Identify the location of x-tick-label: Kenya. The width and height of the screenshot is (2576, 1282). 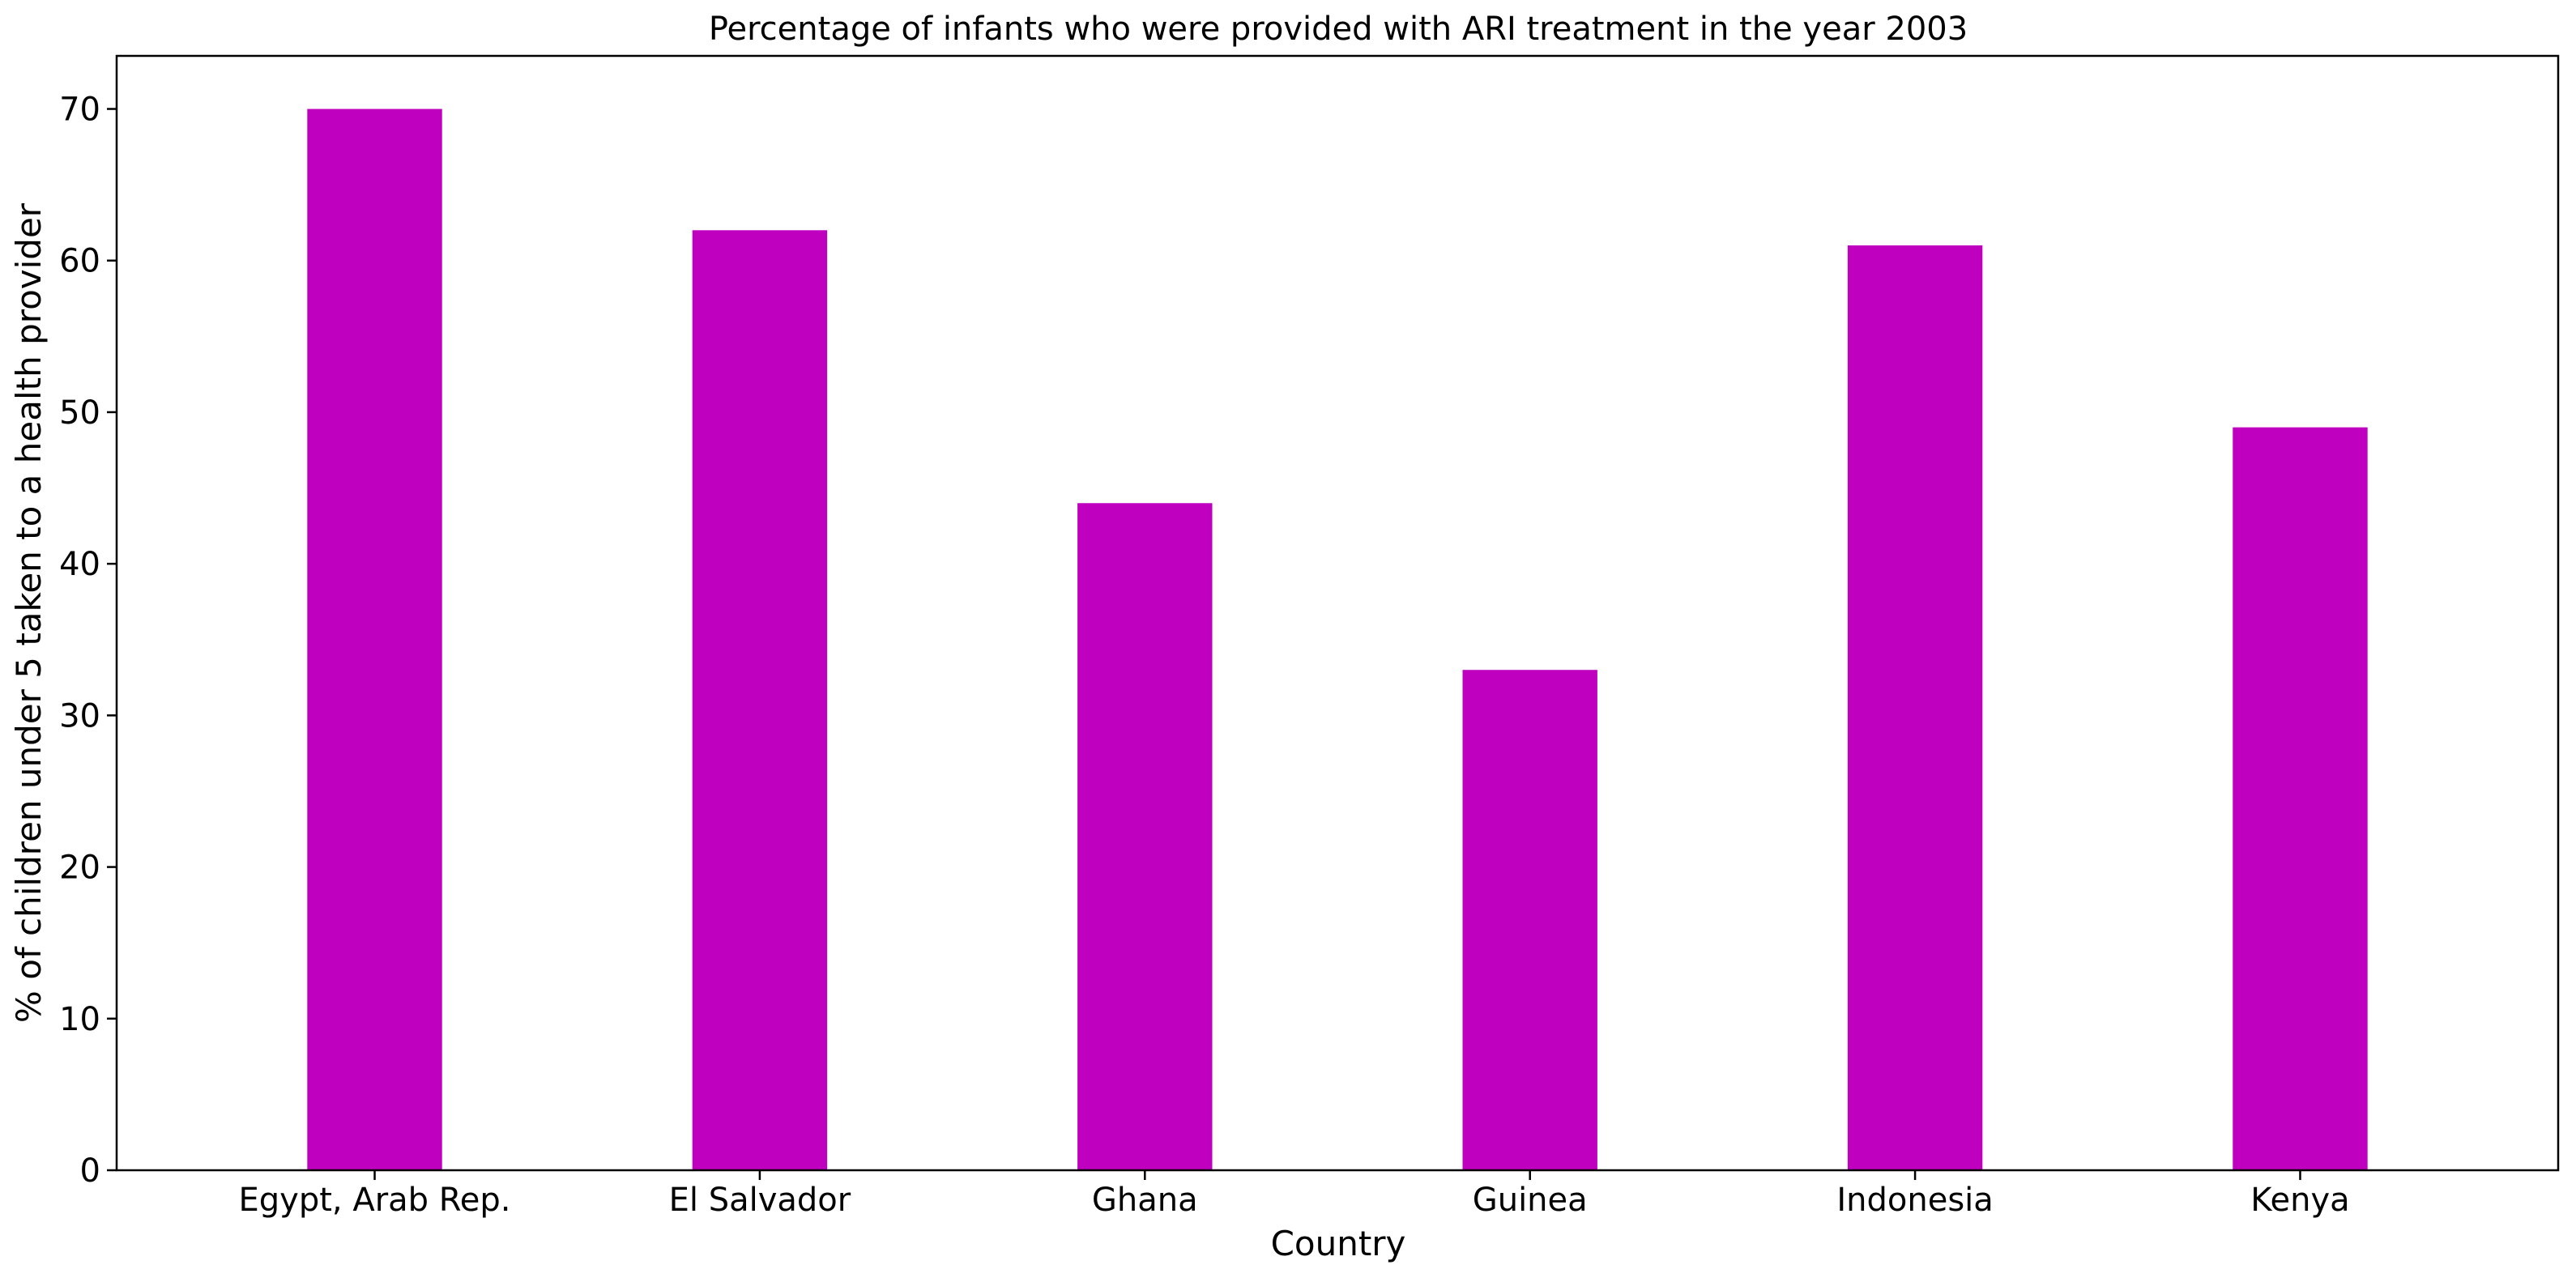
(2299, 1200).